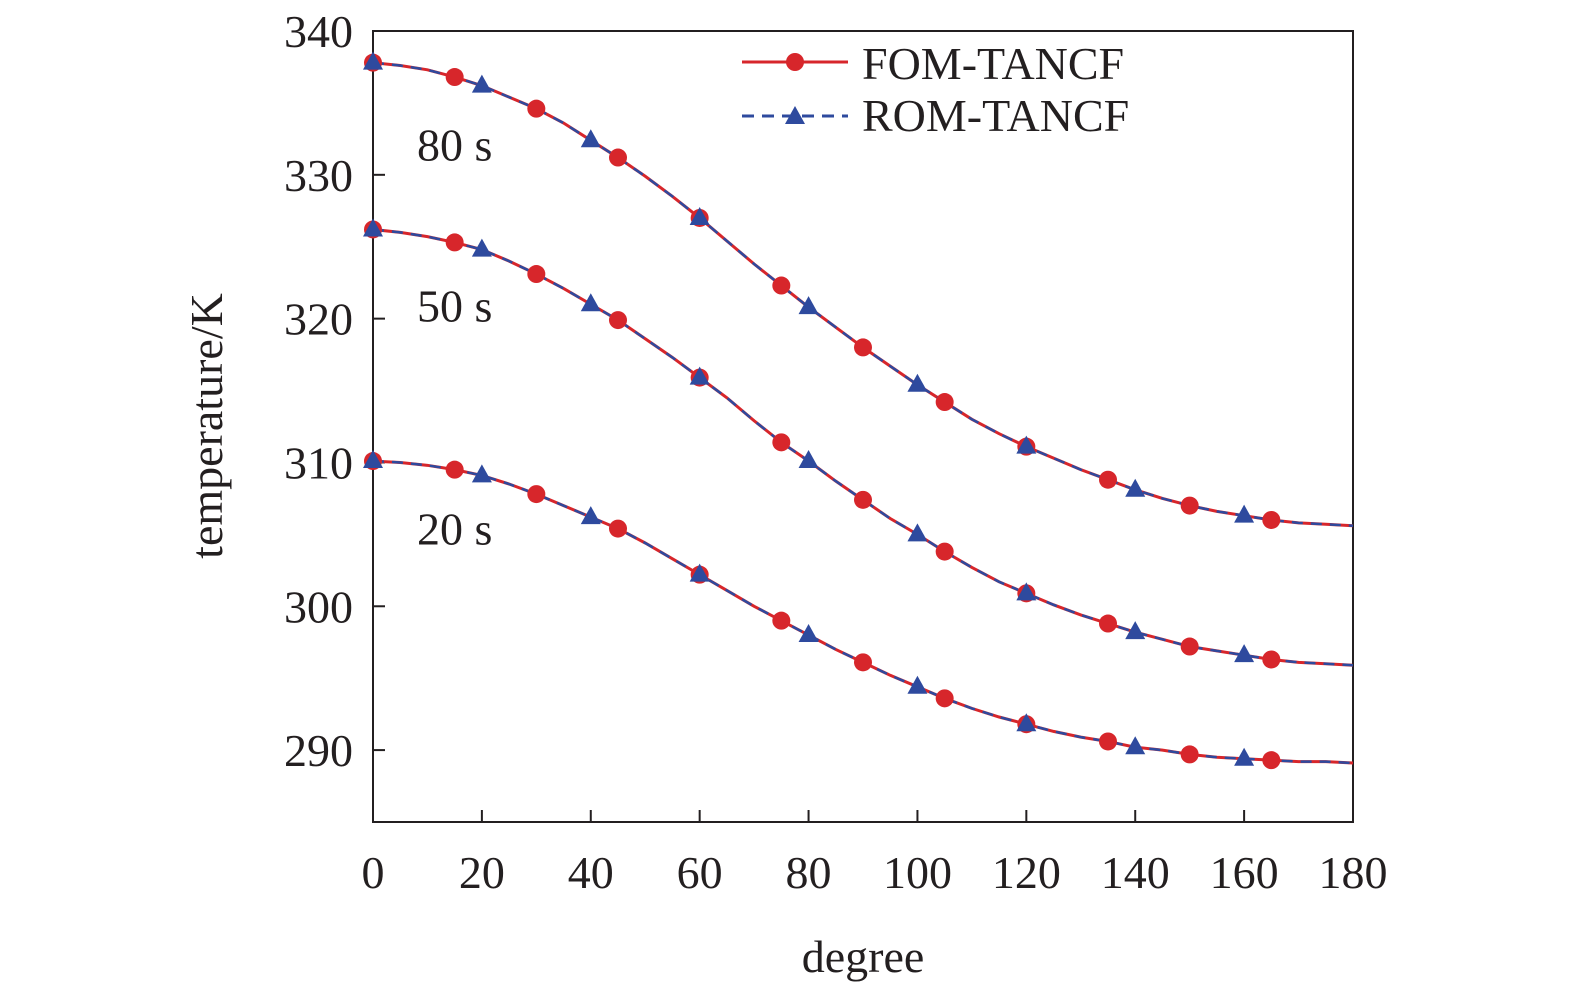  Describe the element at coordinates (318, 31) in the screenshot. I see `y-tick-label: 340` at that location.